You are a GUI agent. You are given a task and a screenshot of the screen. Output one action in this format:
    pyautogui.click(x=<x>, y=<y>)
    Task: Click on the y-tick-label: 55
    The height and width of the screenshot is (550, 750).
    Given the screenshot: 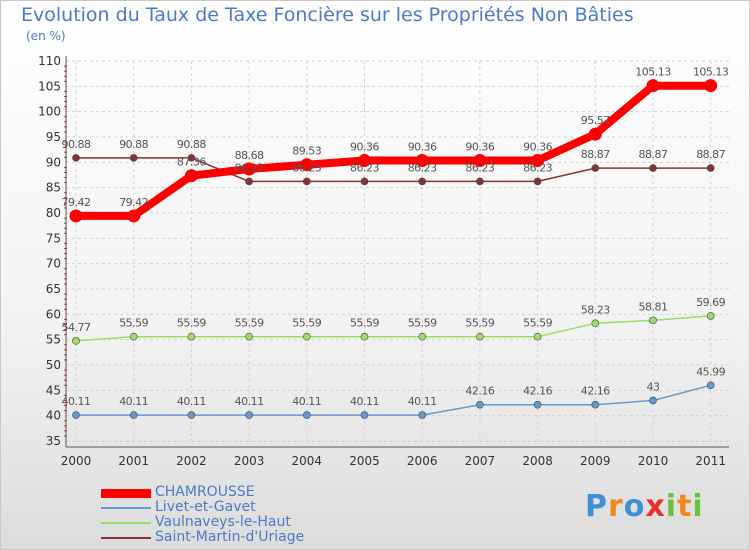 What is the action you would take?
    pyautogui.click(x=53, y=340)
    